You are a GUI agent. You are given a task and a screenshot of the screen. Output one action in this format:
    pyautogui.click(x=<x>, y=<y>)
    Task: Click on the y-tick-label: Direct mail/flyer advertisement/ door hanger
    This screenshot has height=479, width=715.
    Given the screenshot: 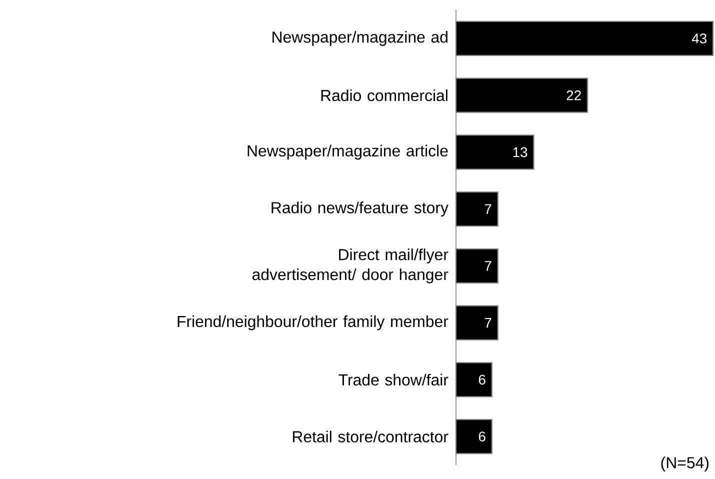 What is the action you would take?
    pyautogui.click(x=350, y=266)
    